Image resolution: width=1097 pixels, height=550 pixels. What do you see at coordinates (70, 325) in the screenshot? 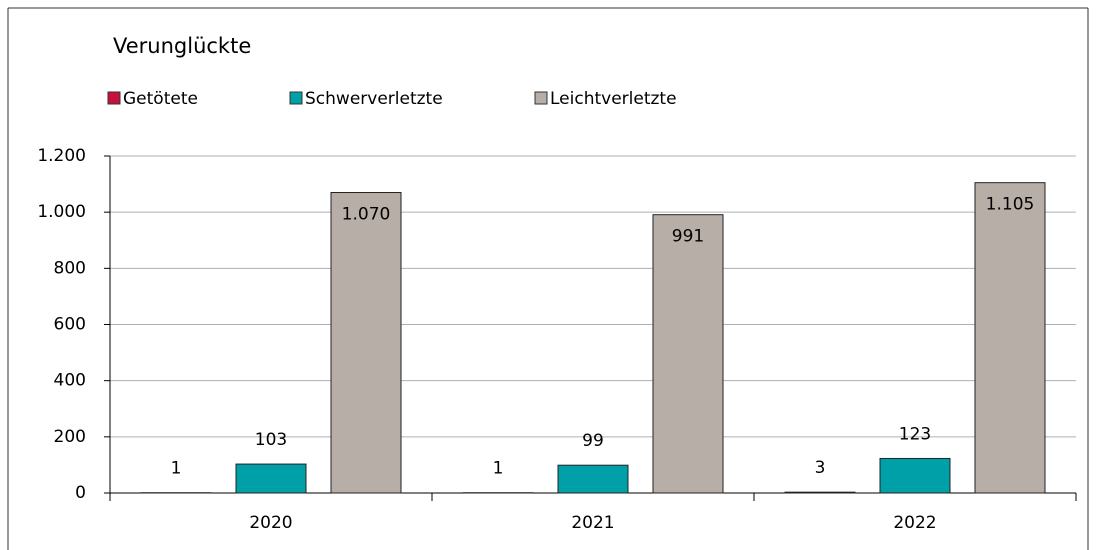
I see `y-tick-label: 600` at bounding box center [70, 325].